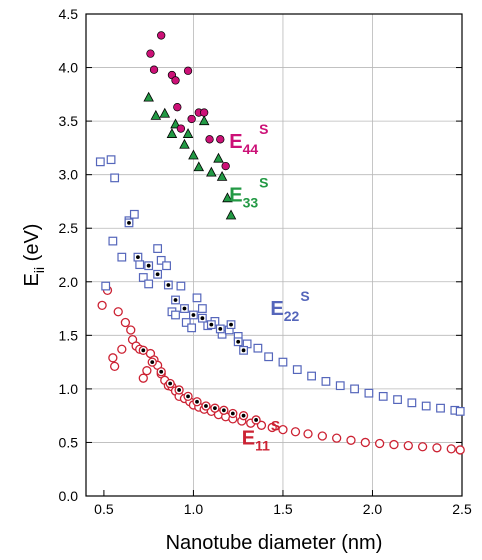 This screenshot has width=482, height=560. I want to click on y-tick-label: 3.5, so click(69, 121).